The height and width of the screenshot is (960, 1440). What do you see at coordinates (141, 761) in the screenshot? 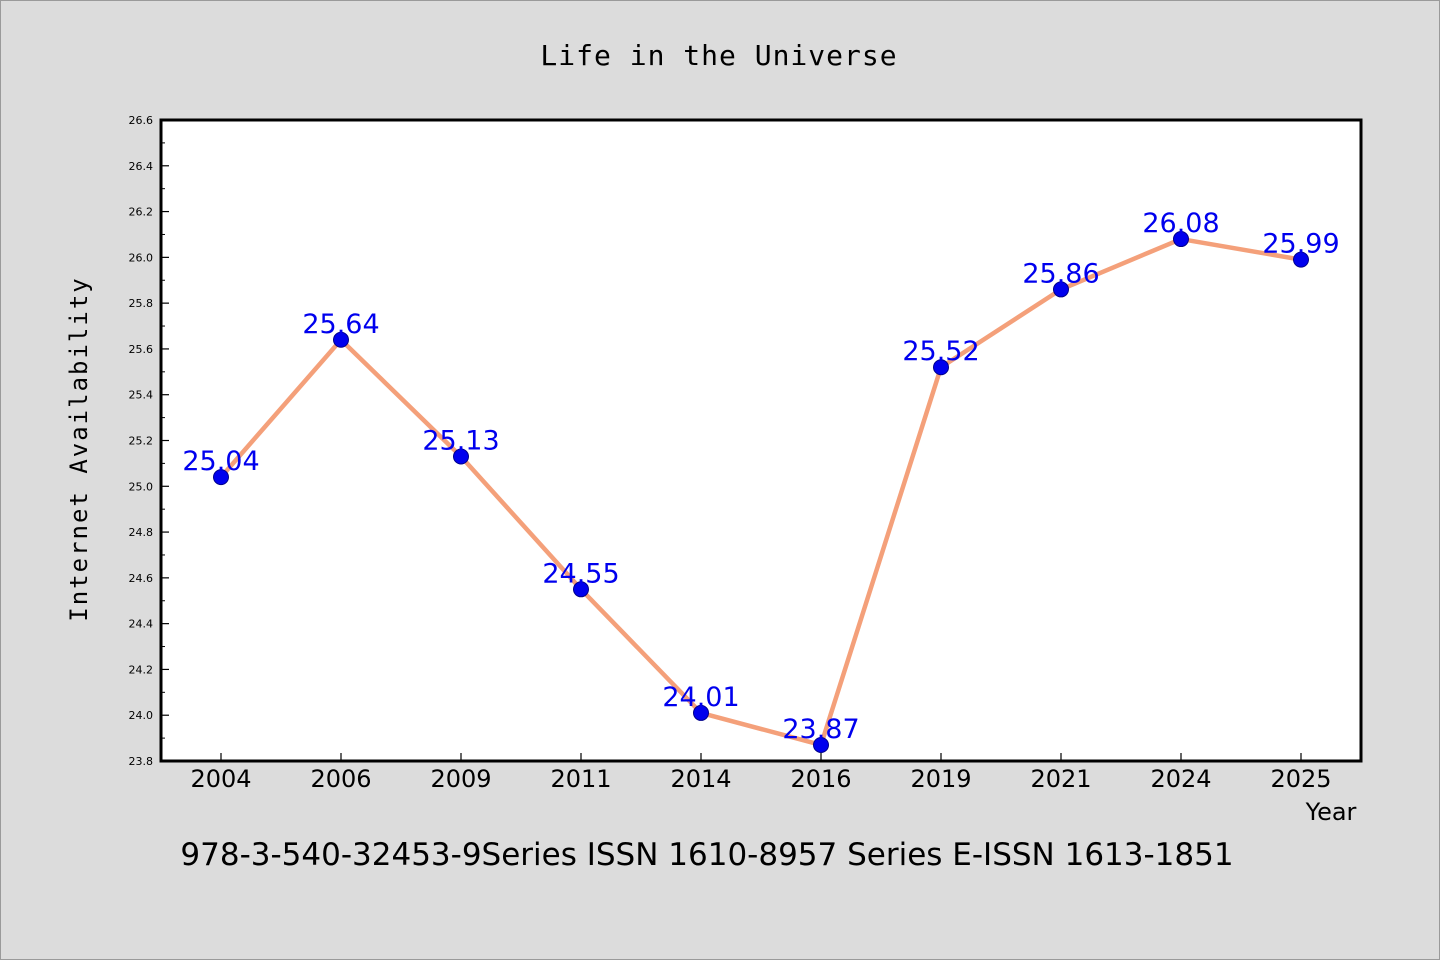
I see `y-tick-label: 23.8` at bounding box center [141, 761].